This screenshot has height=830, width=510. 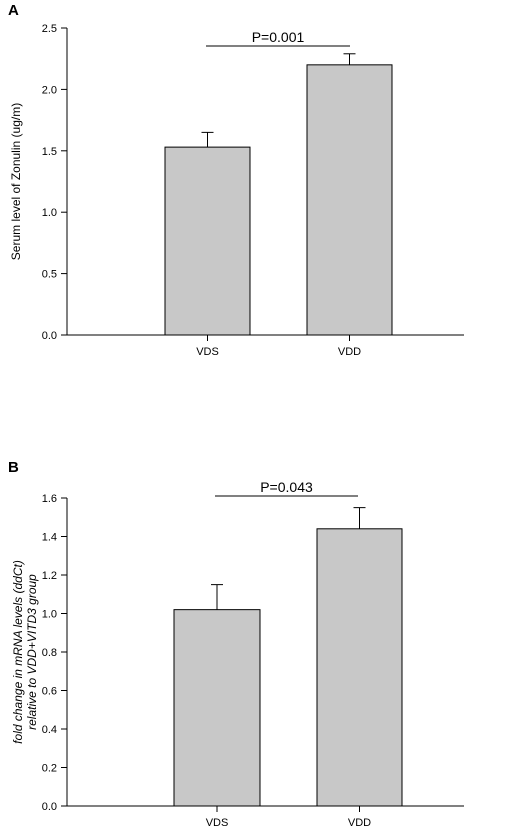 I want to click on y-tick-label: 1.5, so click(x=49, y=152).